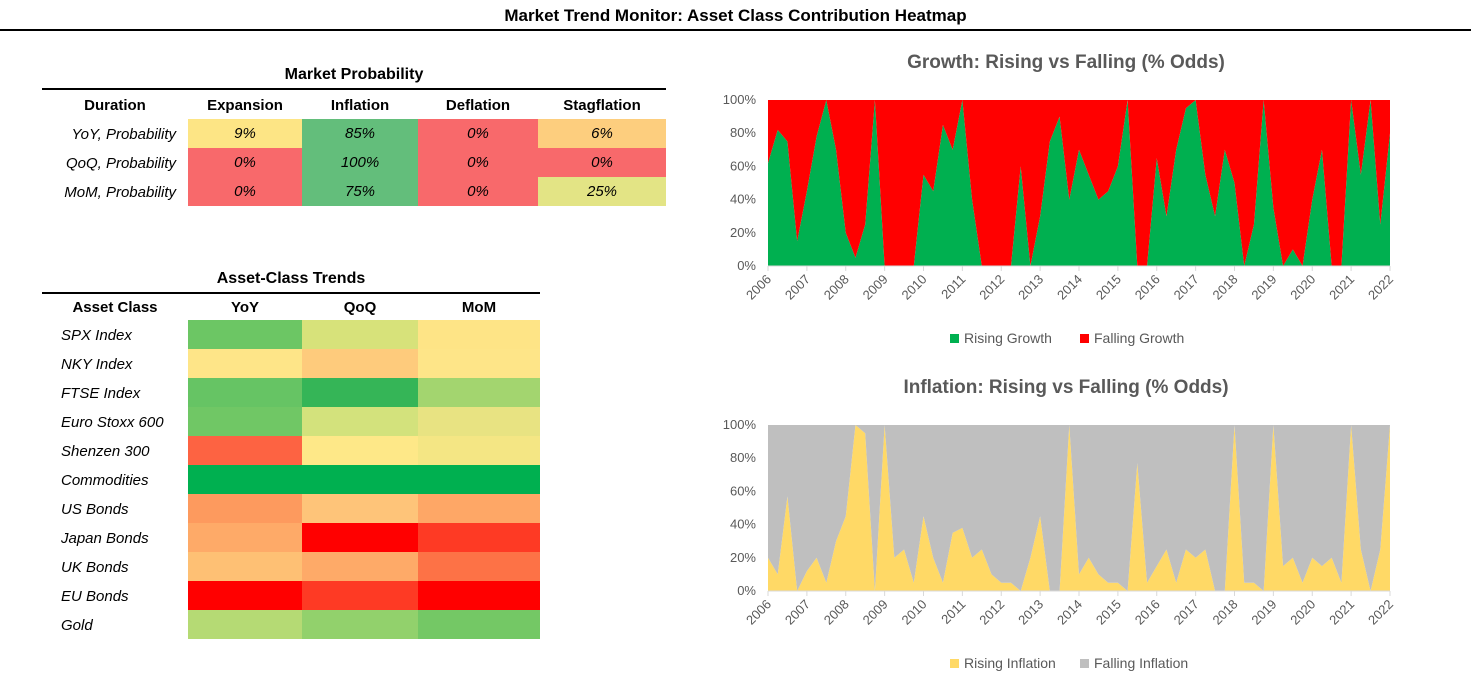 The height and width of the screenshot is (696, 1471). I want to click on growth-x-tick-label: 2018, so click(1225, 287).